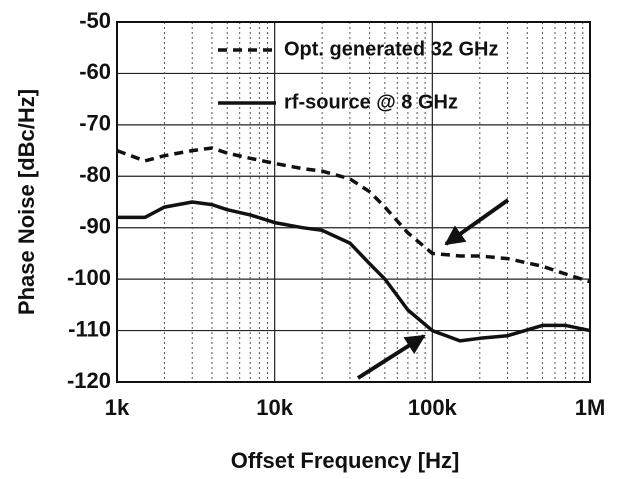  Describe the element at coordinates (95, 71) in the screenshot. I see `y-tick-label: -60` at that location.